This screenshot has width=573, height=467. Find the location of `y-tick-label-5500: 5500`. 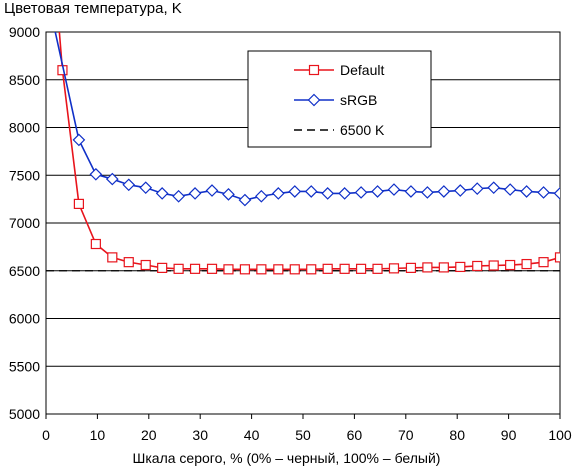

y-tick-label-5500: 5500 is located at coordinates (24, 366).